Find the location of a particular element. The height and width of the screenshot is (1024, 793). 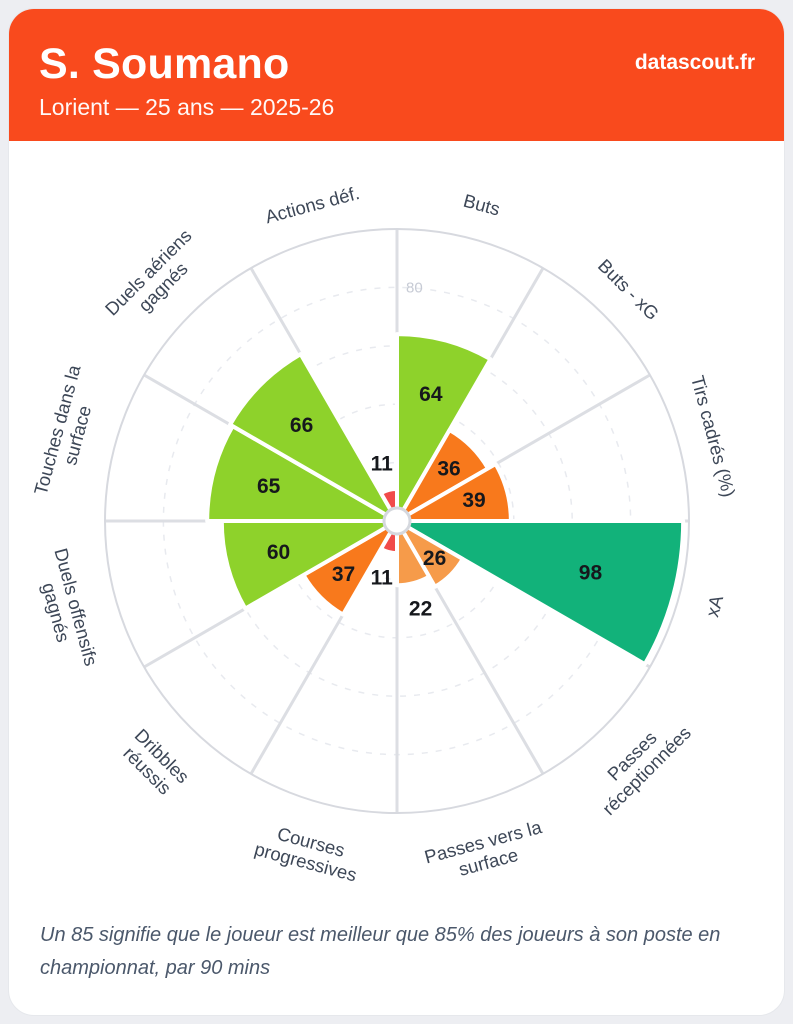

category-label-courses-progressives: Coursesprogressives is located at coordinates (308, 851).